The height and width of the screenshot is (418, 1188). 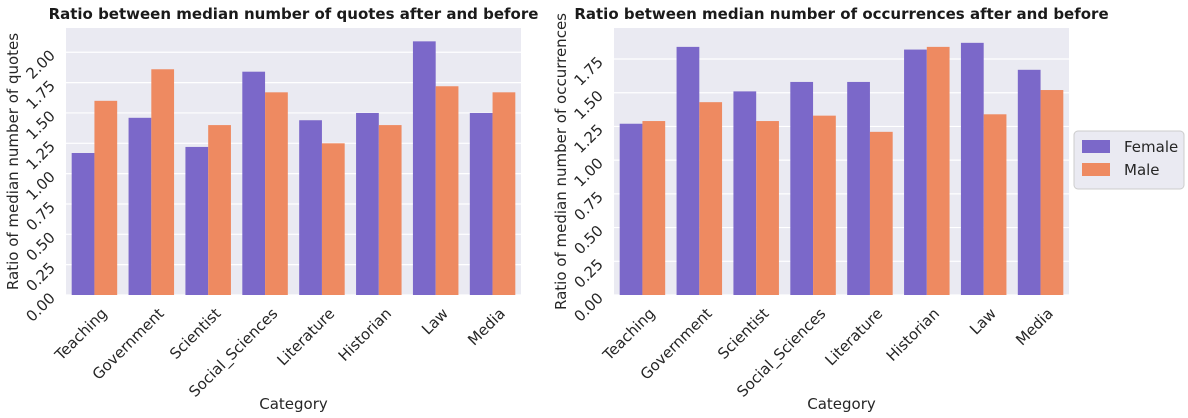 I want to click on quotes-bar-male-law, so click(x=447, y=190).